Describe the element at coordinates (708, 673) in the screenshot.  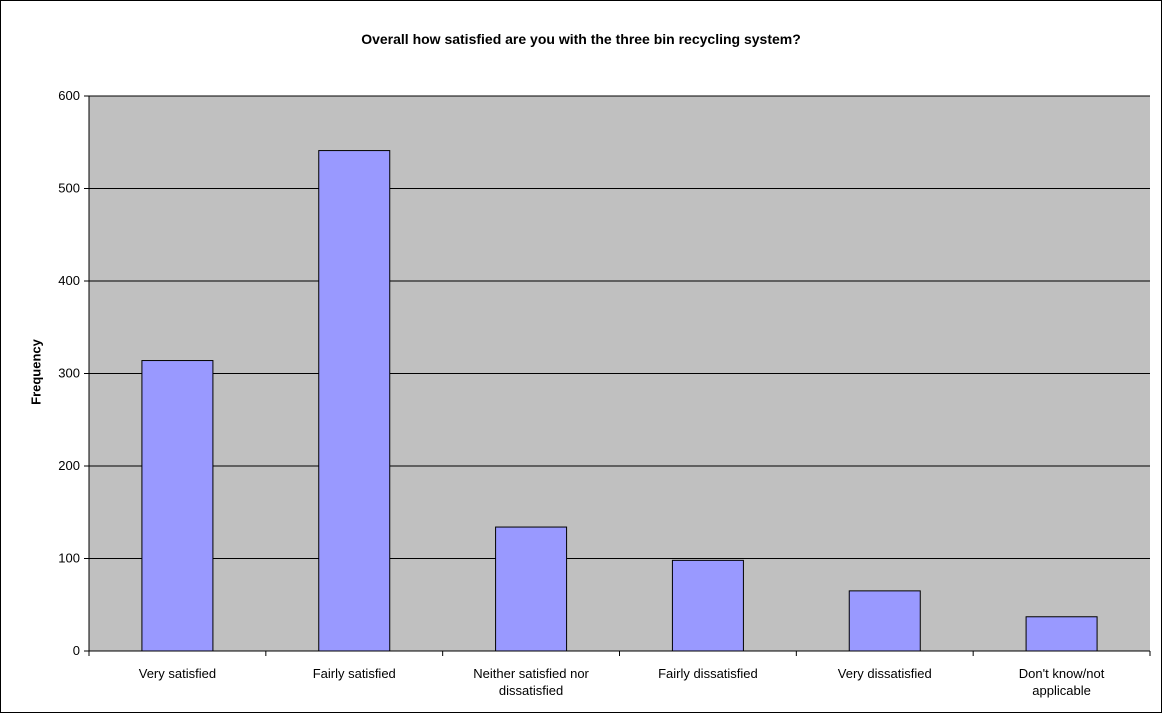
I see `x-tick-label: Fairly dissatisfied` at that location.